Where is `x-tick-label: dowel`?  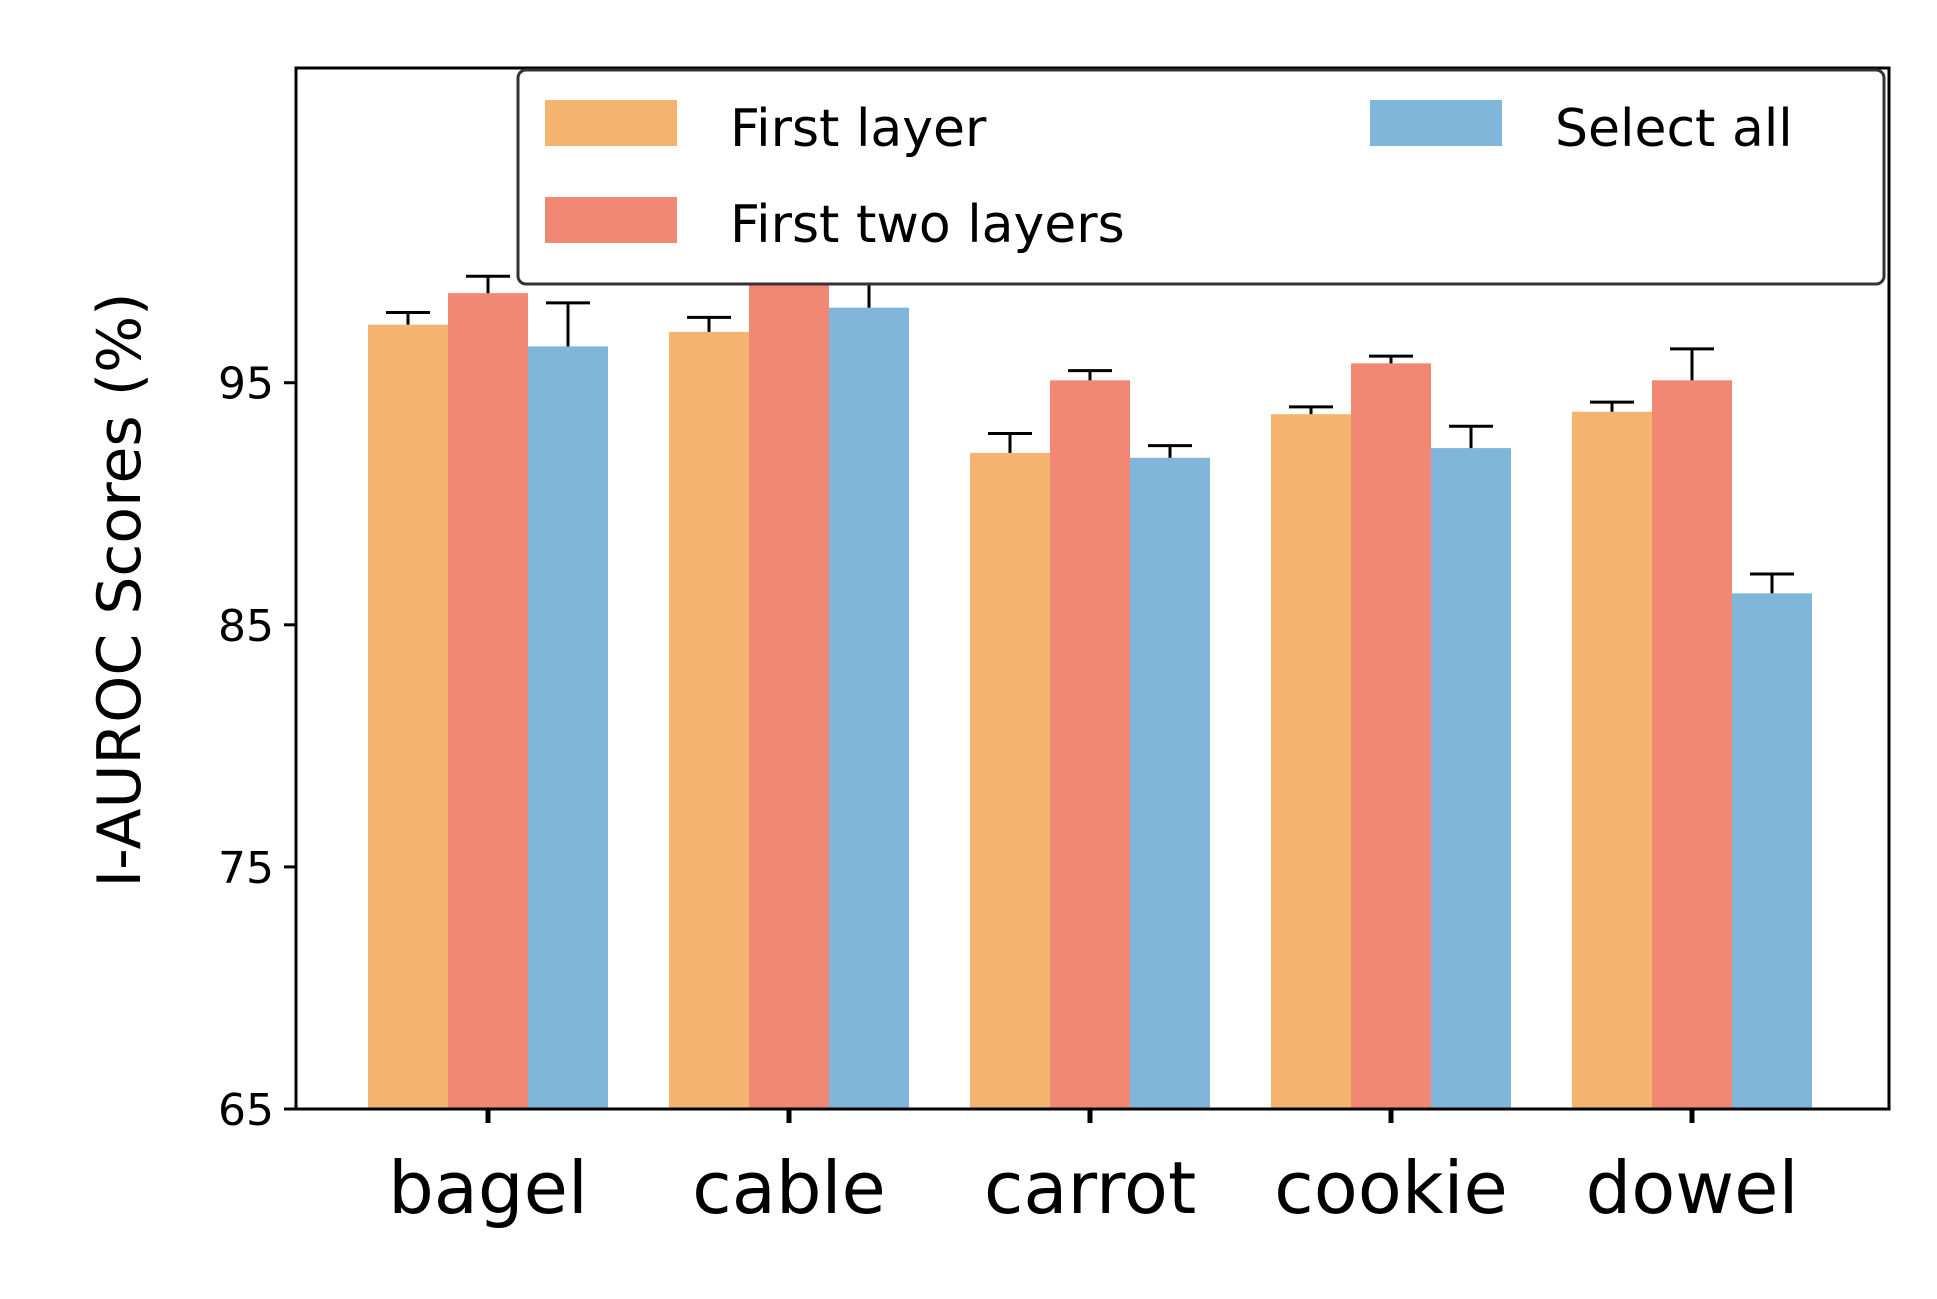 x-tick-label: dowel is located at coordinates (1692, 1188).